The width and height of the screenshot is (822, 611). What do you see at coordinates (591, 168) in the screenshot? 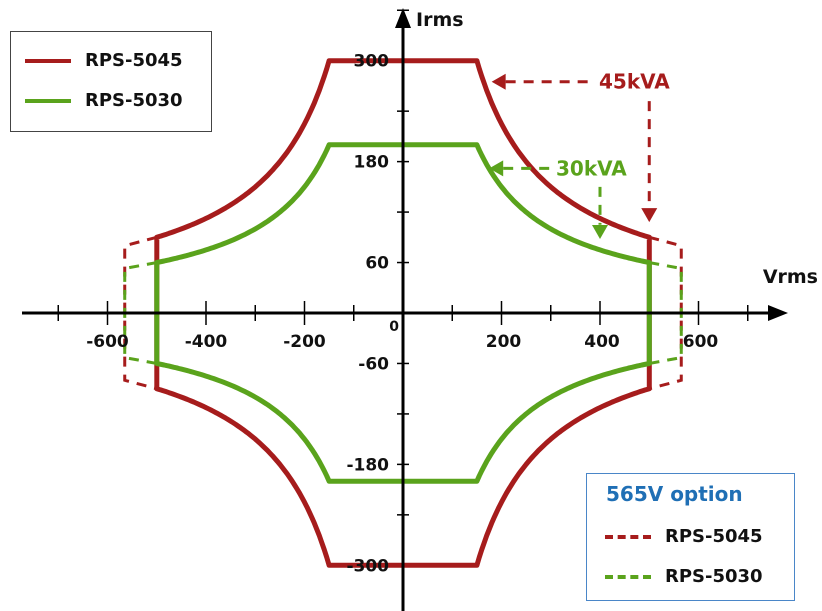
I see `annotation-30kva-label: 30kVA` at bounding box center [591, 168].